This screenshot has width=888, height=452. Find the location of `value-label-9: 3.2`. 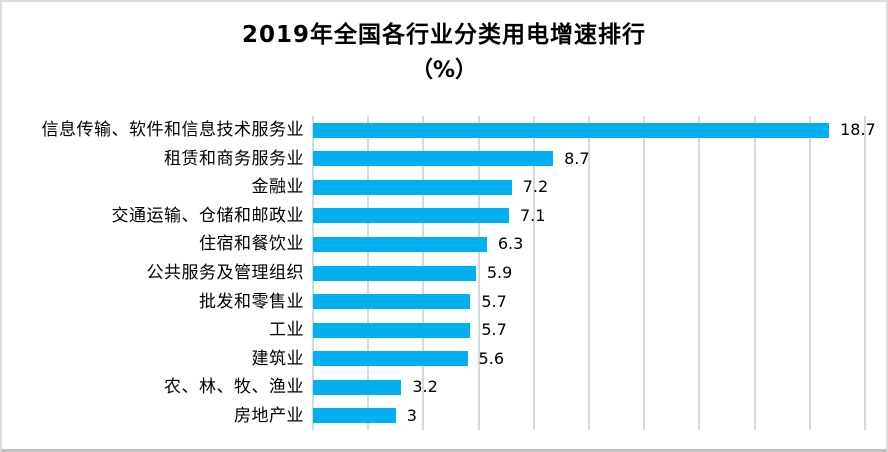

value-label-9: 3.2 is located at coordinates (425, 387).